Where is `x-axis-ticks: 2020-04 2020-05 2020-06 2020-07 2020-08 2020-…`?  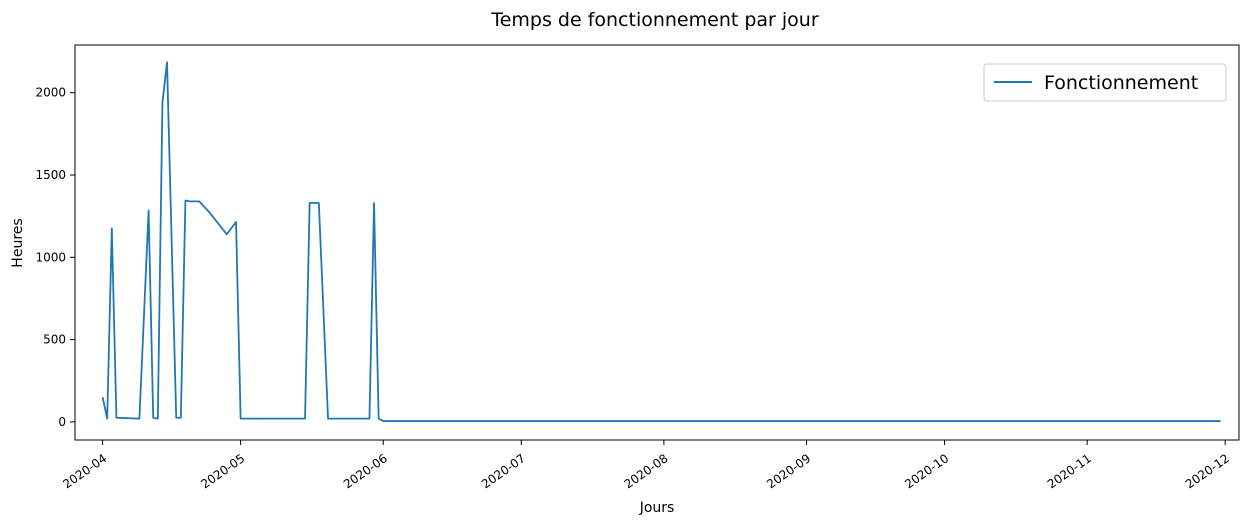 x-axis-ticks: 2020-04 2020-05 2020-06 2020-07 2020-08 2020-… is located at coordinates (646, 465).